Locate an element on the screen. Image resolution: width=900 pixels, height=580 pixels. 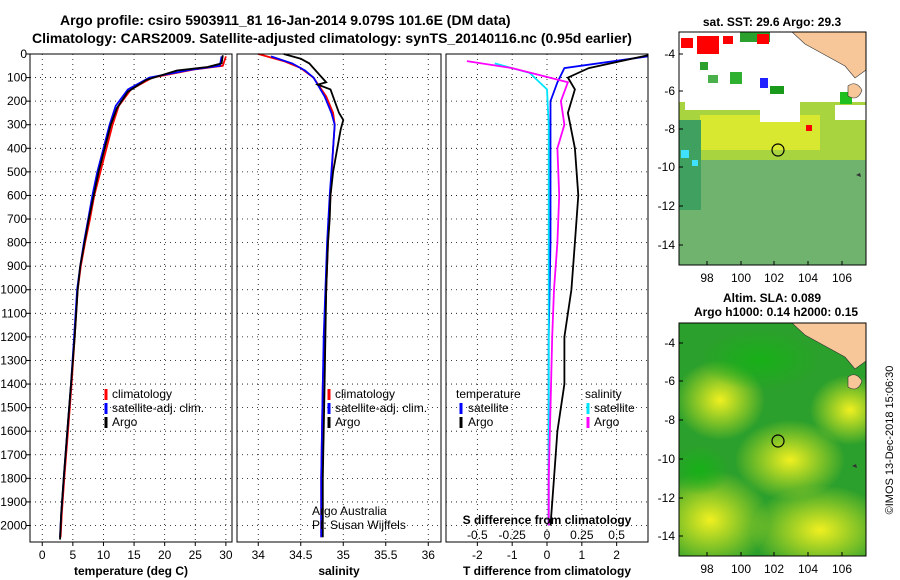
y-tick-label: 1700 is located at coordinates (13, 455).